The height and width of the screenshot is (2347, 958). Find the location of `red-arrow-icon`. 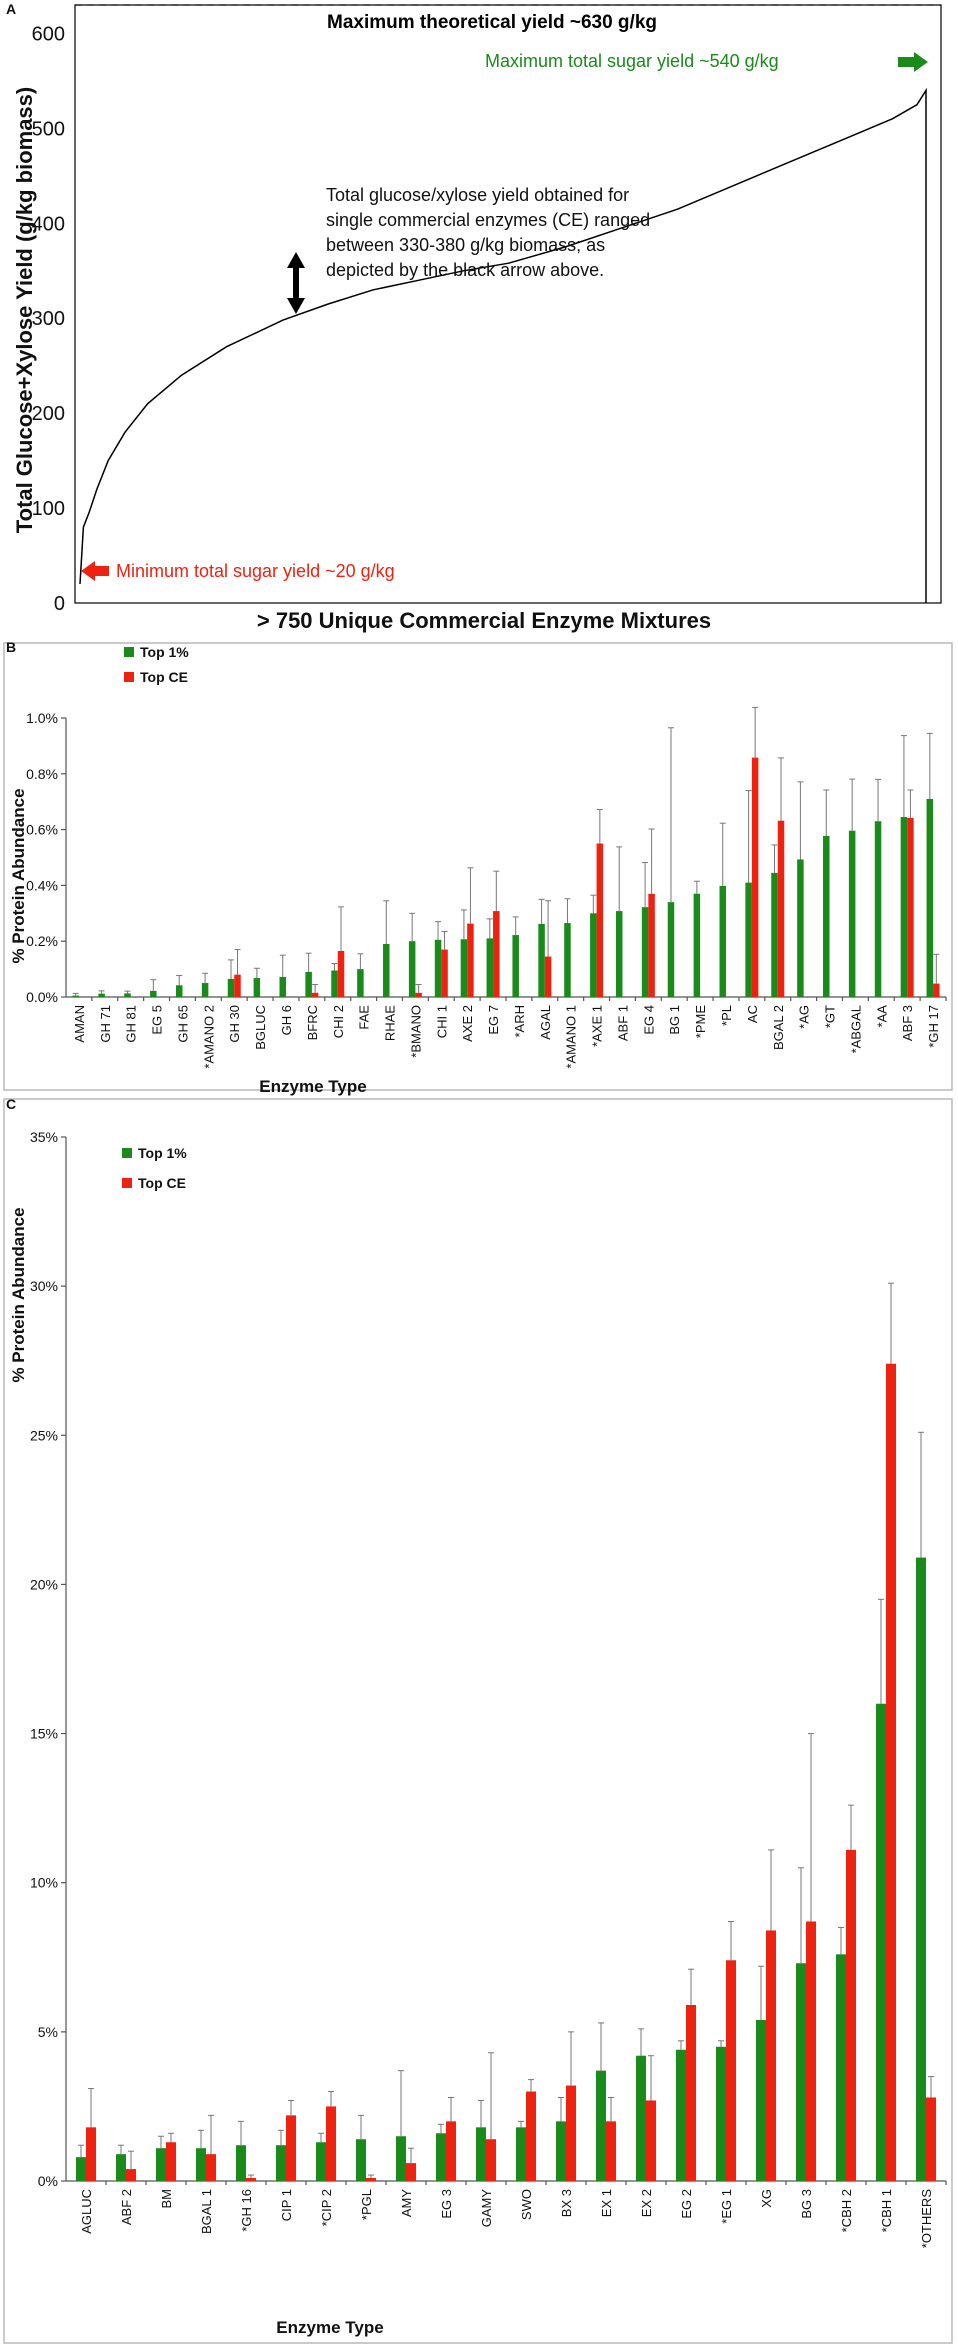

red-arrow-icon is located at coordinates (95, 571).